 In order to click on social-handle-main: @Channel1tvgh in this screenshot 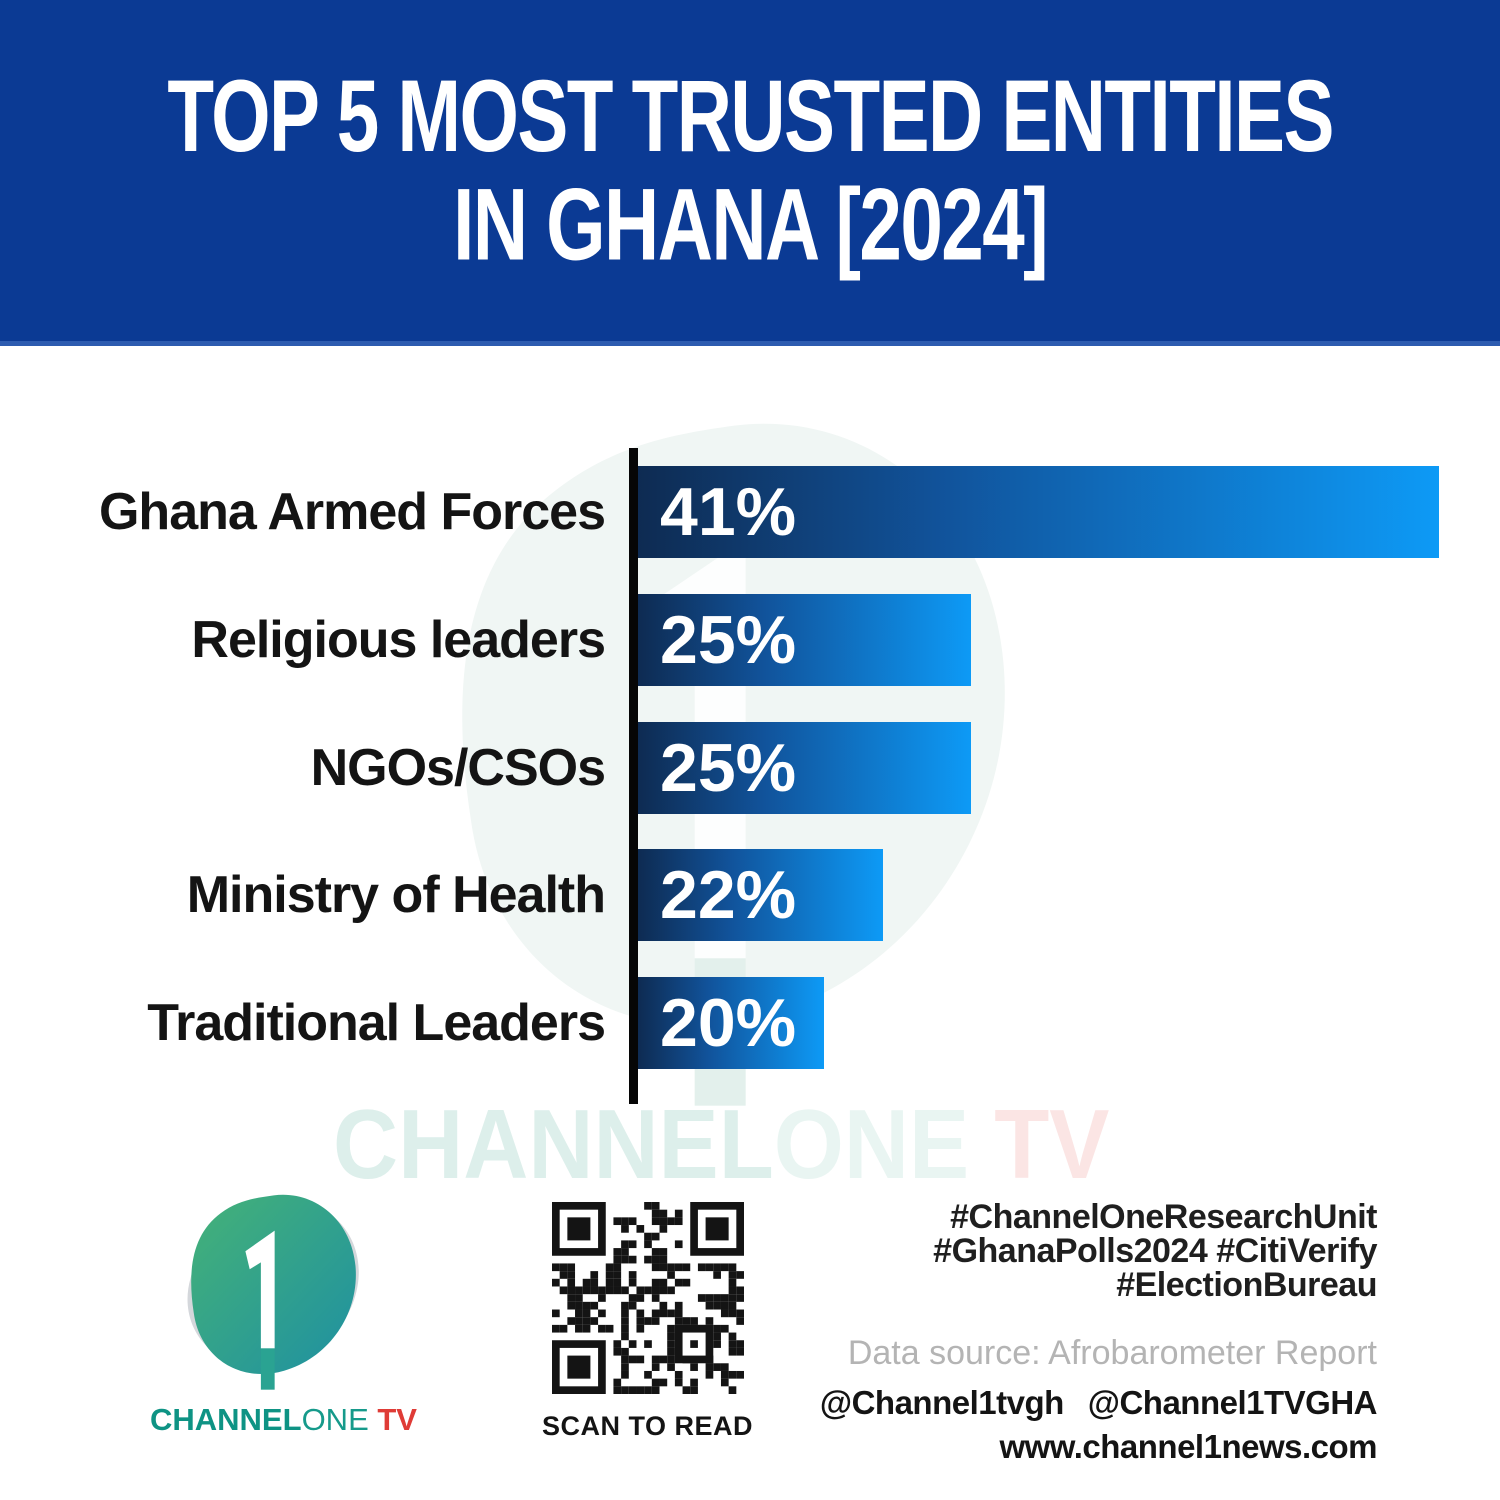, I will do `click(941, 1402)`.